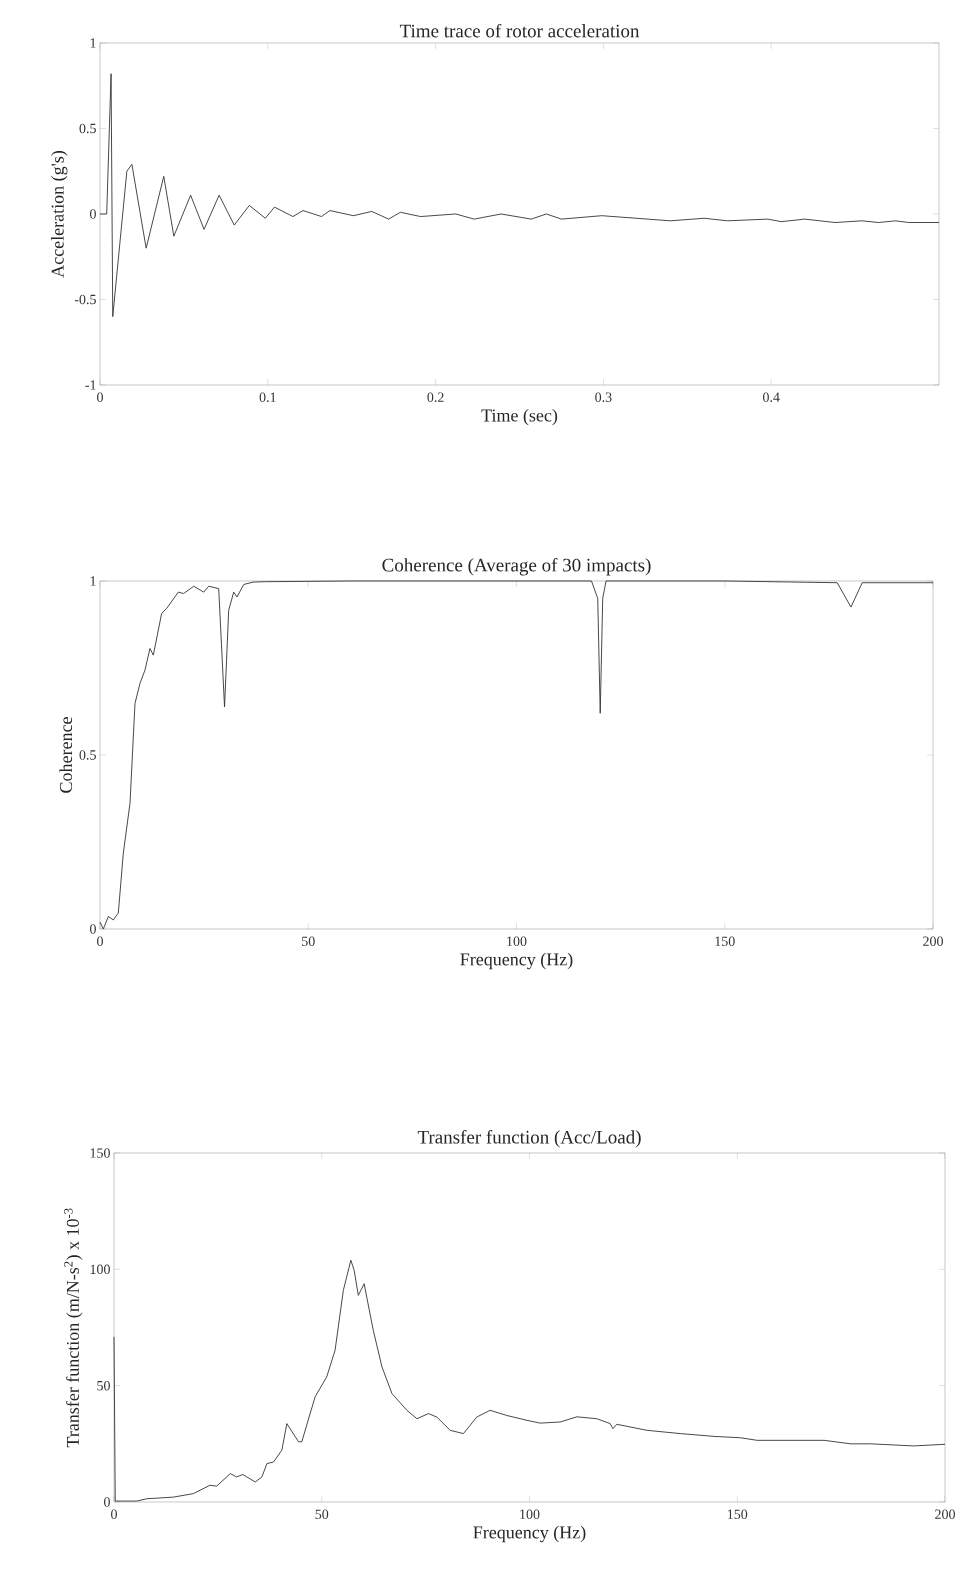 This screenshot has height=1578, width=969. Describe the element at coordinates (100, 1269) in the screenshot. I see `y-tick-label: 100` at that location.